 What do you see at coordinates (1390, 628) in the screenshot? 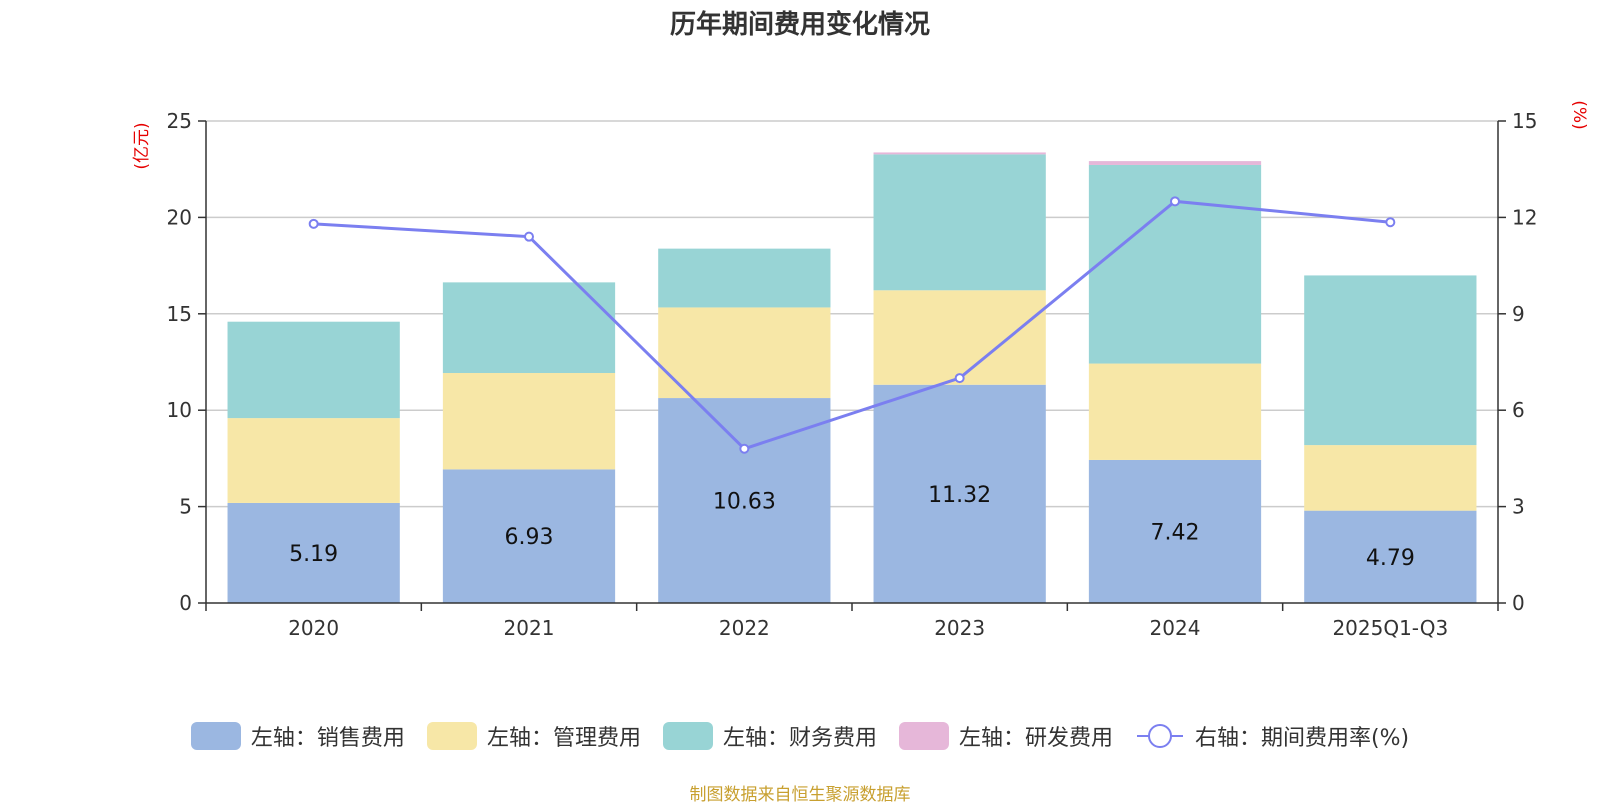
I see `x-axis-tick-label: 2025Q1-Q3` at bounding box center [1390, 628].